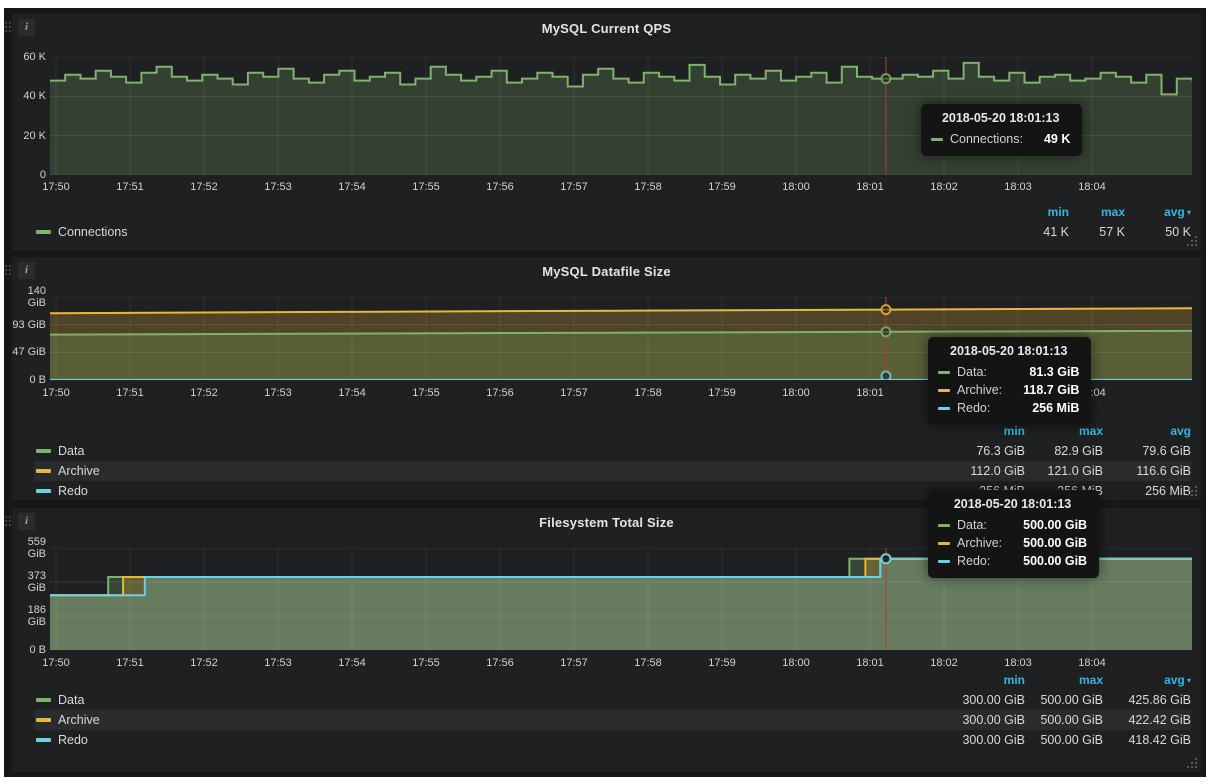 Image resolution: width=1224 pixels, height=784 pixels. I want to click on legend-min-value: 300.00 GiB, so click(993, 720).